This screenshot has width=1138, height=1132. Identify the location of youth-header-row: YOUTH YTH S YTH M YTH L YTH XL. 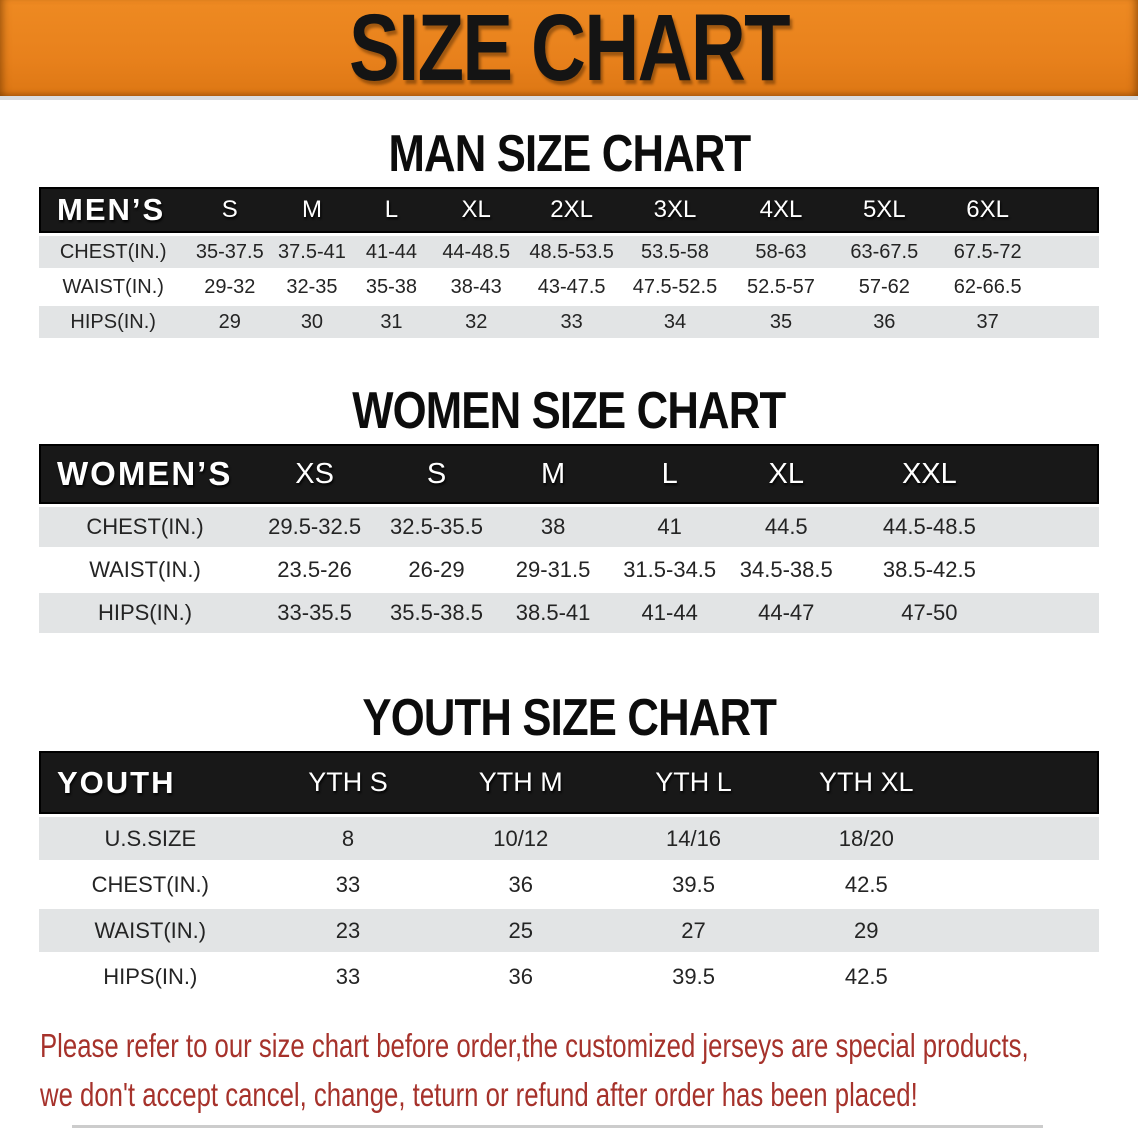
(569, 782).